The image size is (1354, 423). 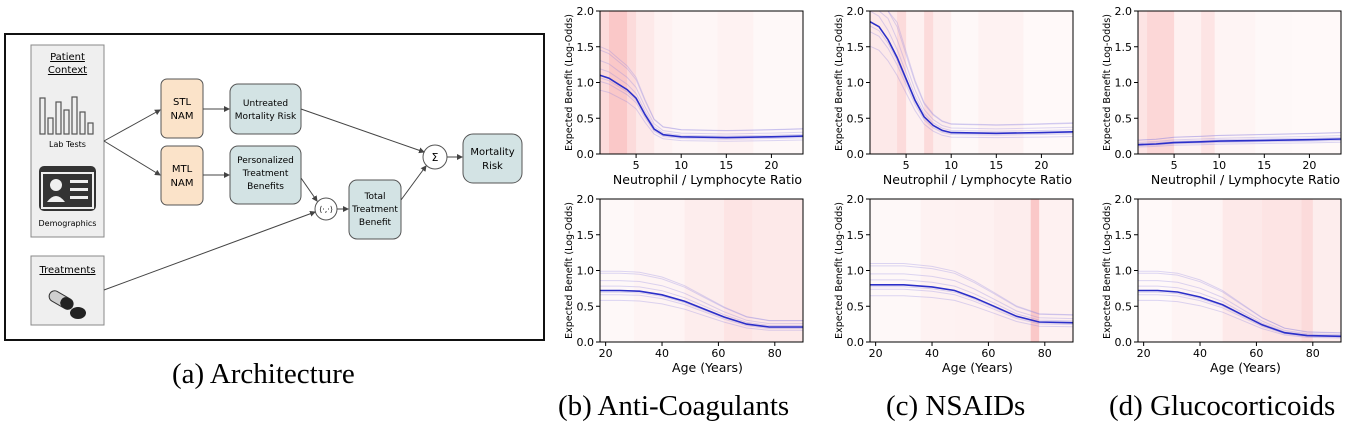 What do you see at coordinates (906, 165) in the screenshot?
I see `x-tick-label: 5` at bounding box center [906, 165].